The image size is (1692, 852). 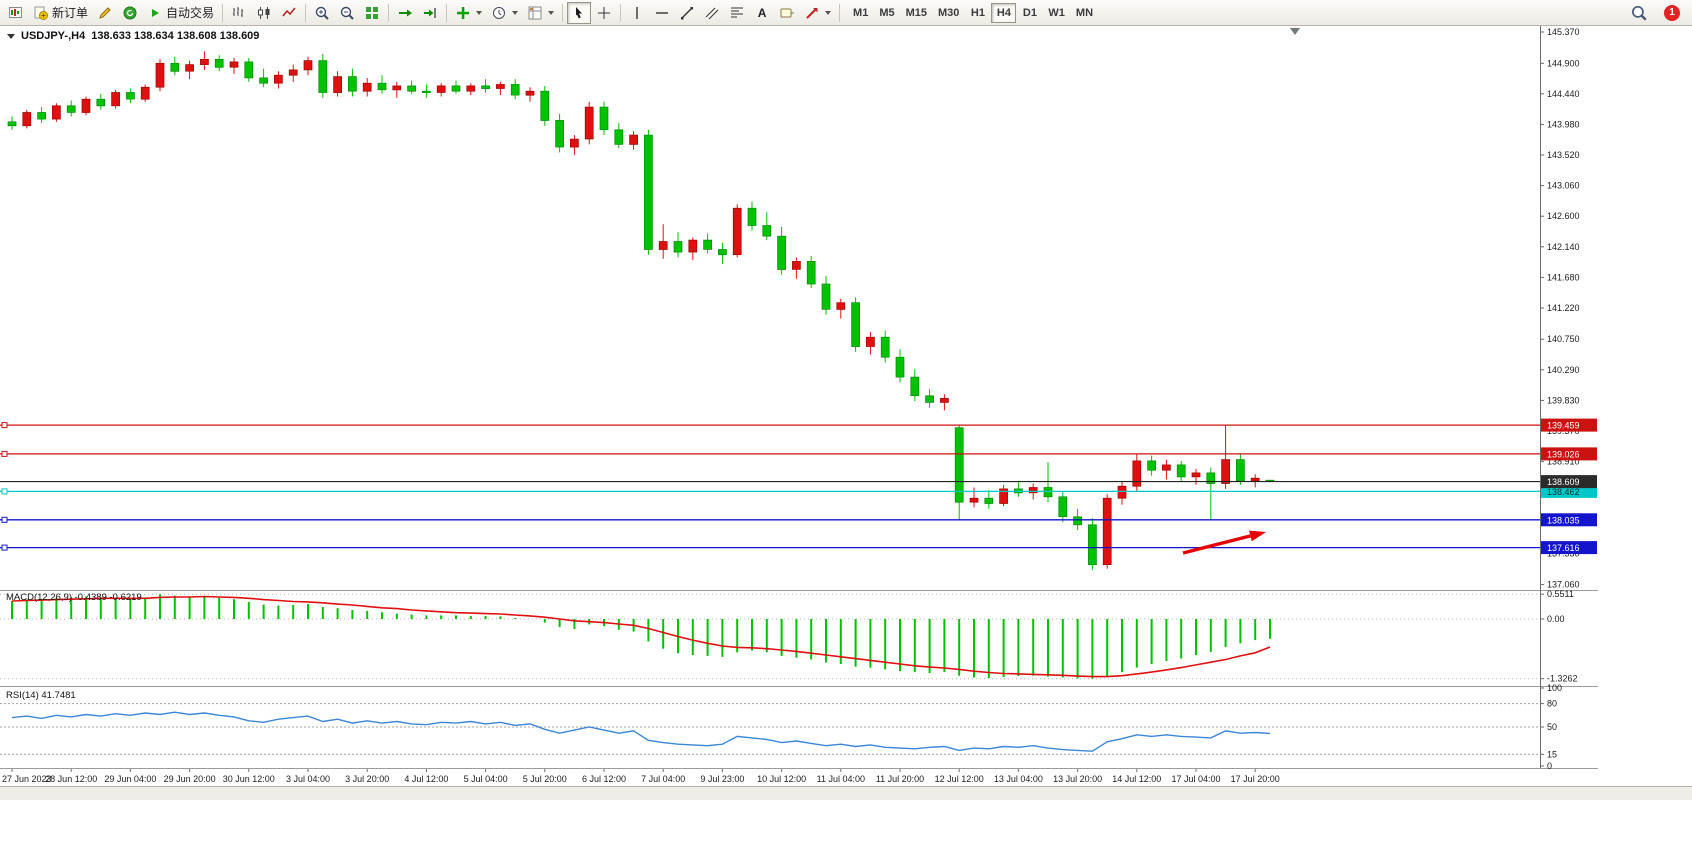 What do you see at coordinates (1563, 247) in the screenshot?
I see `svg-text: 142.140` at bounding box center [1563, 247].